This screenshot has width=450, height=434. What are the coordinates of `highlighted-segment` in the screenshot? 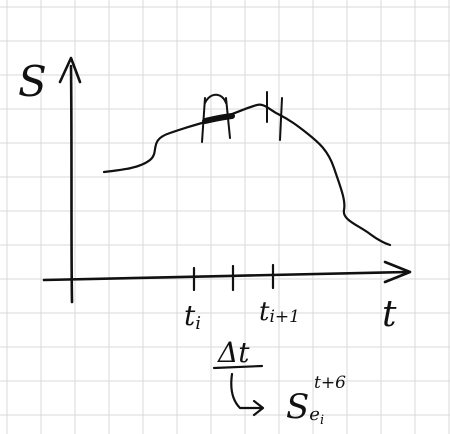 It's located at (218, 118).